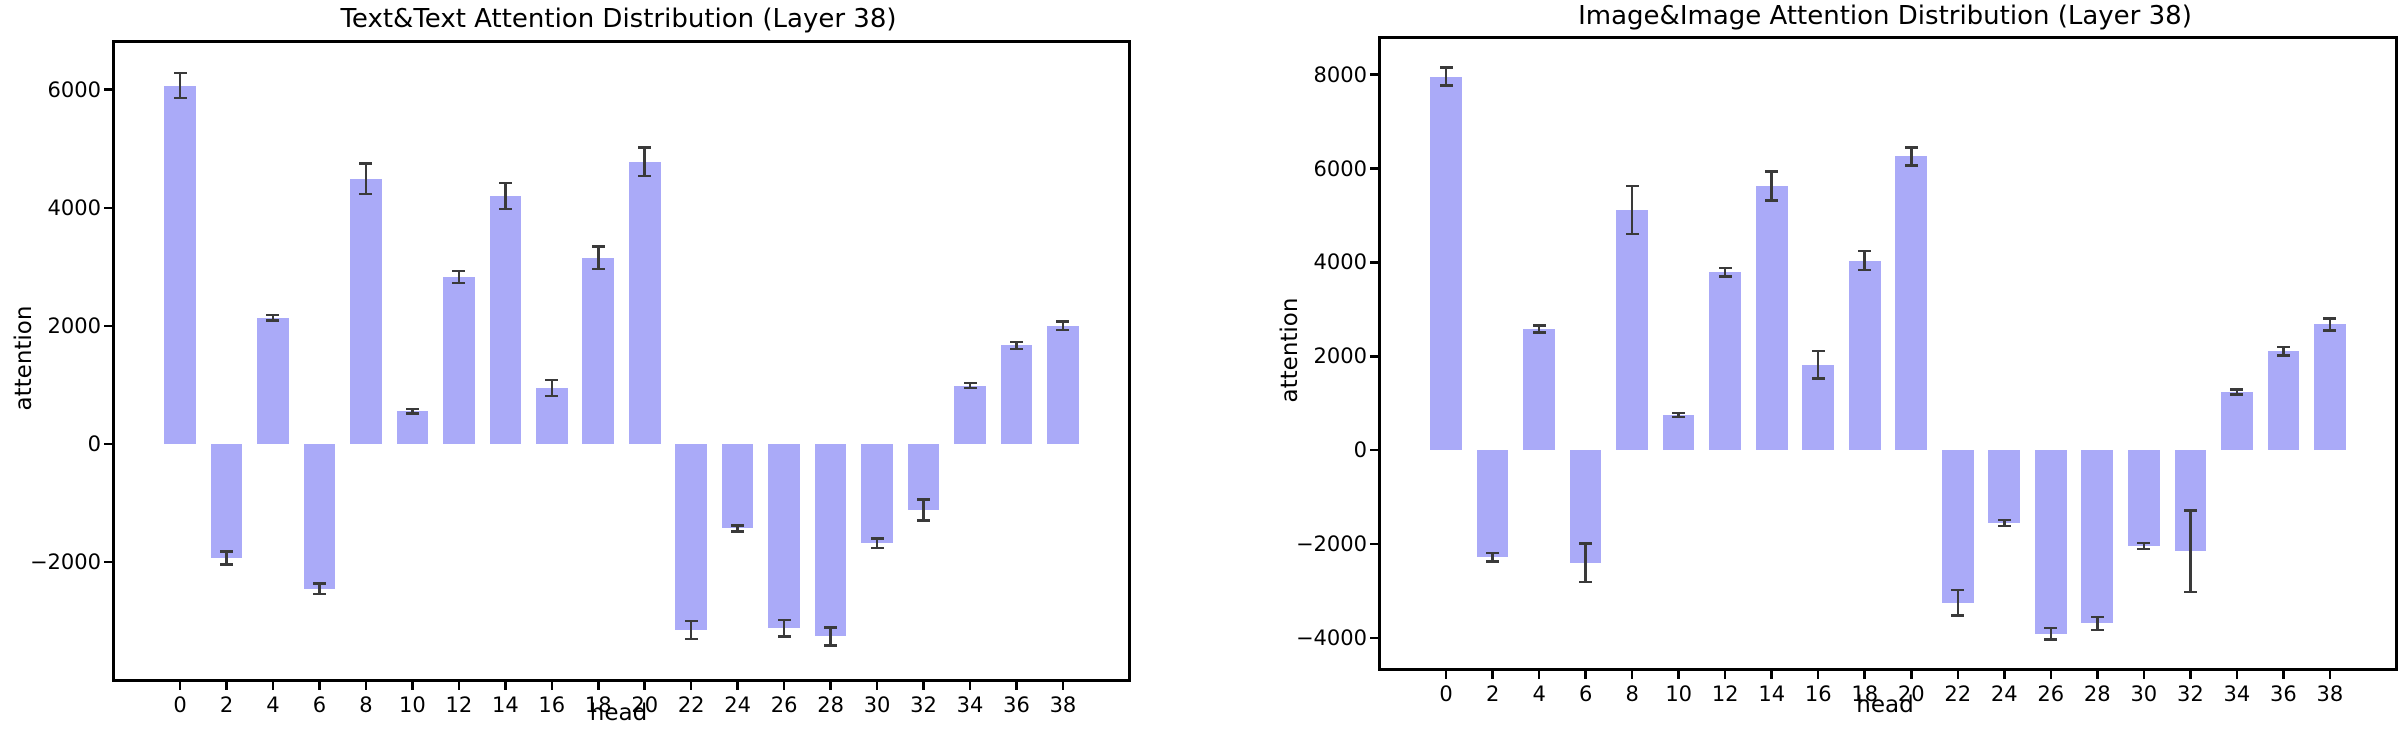 The width and height of the screenshot is (2402, 734). Describe the element at coordinates (505, 705) in the screenshot. I see `x-tick-label: 14` at that location.